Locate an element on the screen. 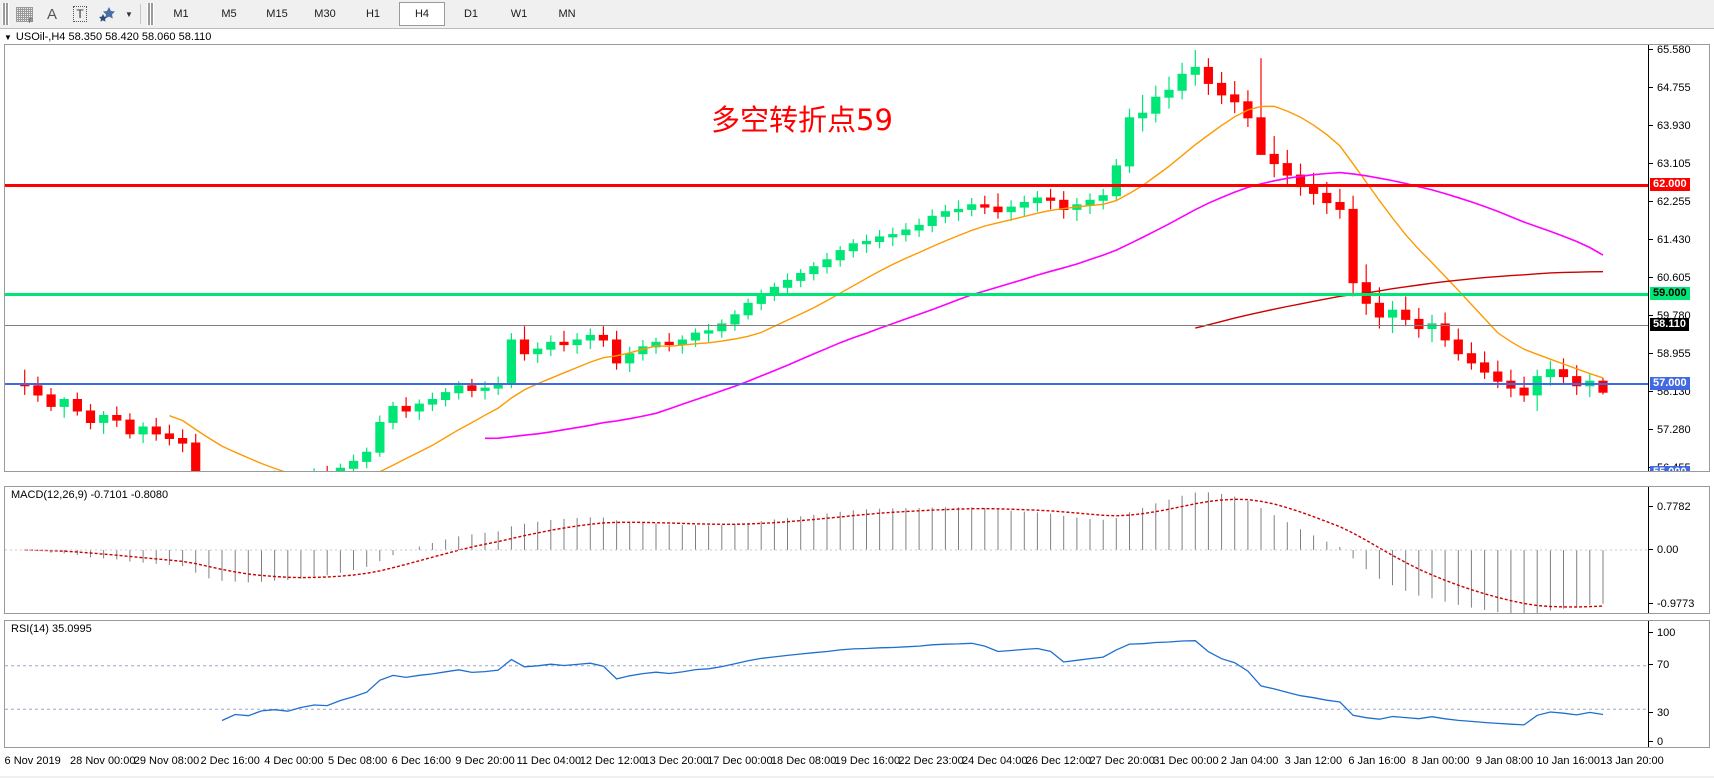 This screenshot has width=1714, height=778. price-tick: 61.430 is located at coordinates (1670, 240).